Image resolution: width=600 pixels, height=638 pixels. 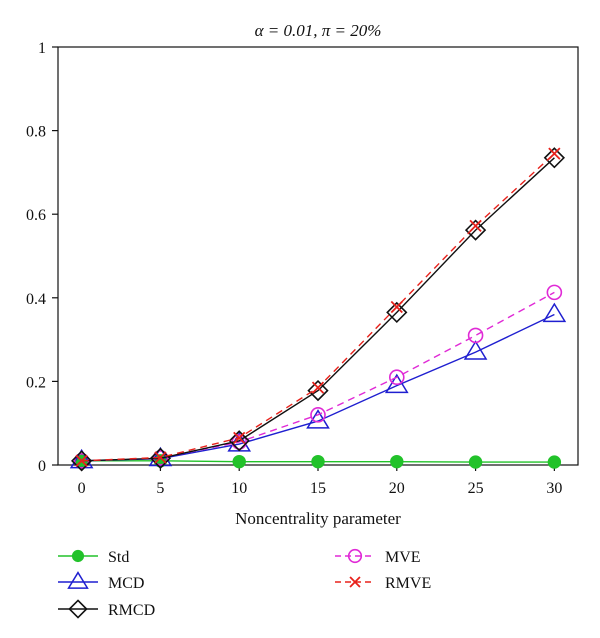 What do you see at coordinates (554, 488) in the screenshot?
I see `x-tick-label: 30` at bounding box center [554, 488].